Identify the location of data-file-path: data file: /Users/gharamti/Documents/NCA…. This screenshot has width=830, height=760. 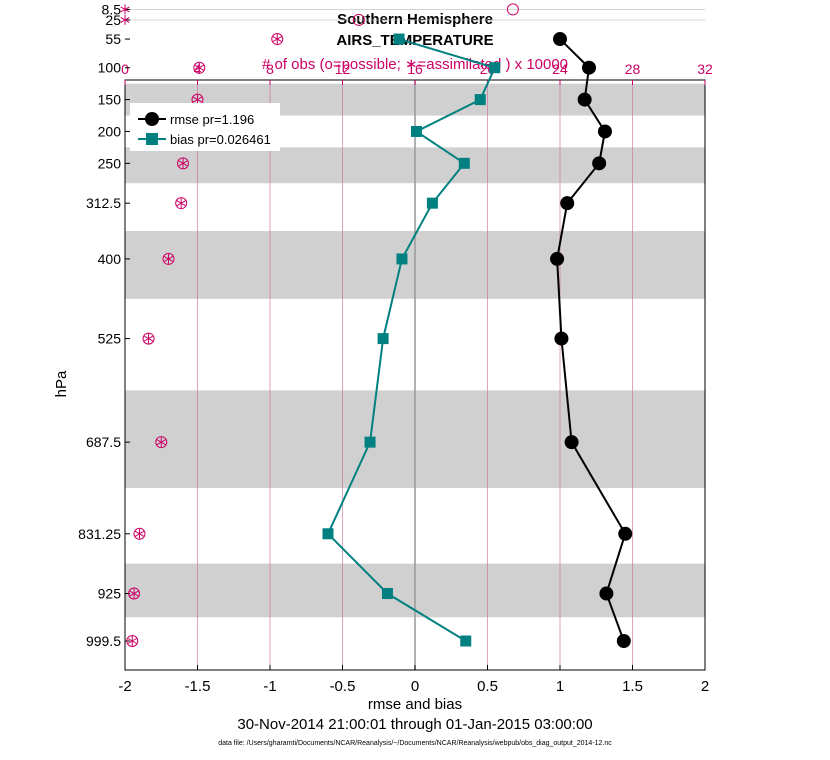
(415, 743).